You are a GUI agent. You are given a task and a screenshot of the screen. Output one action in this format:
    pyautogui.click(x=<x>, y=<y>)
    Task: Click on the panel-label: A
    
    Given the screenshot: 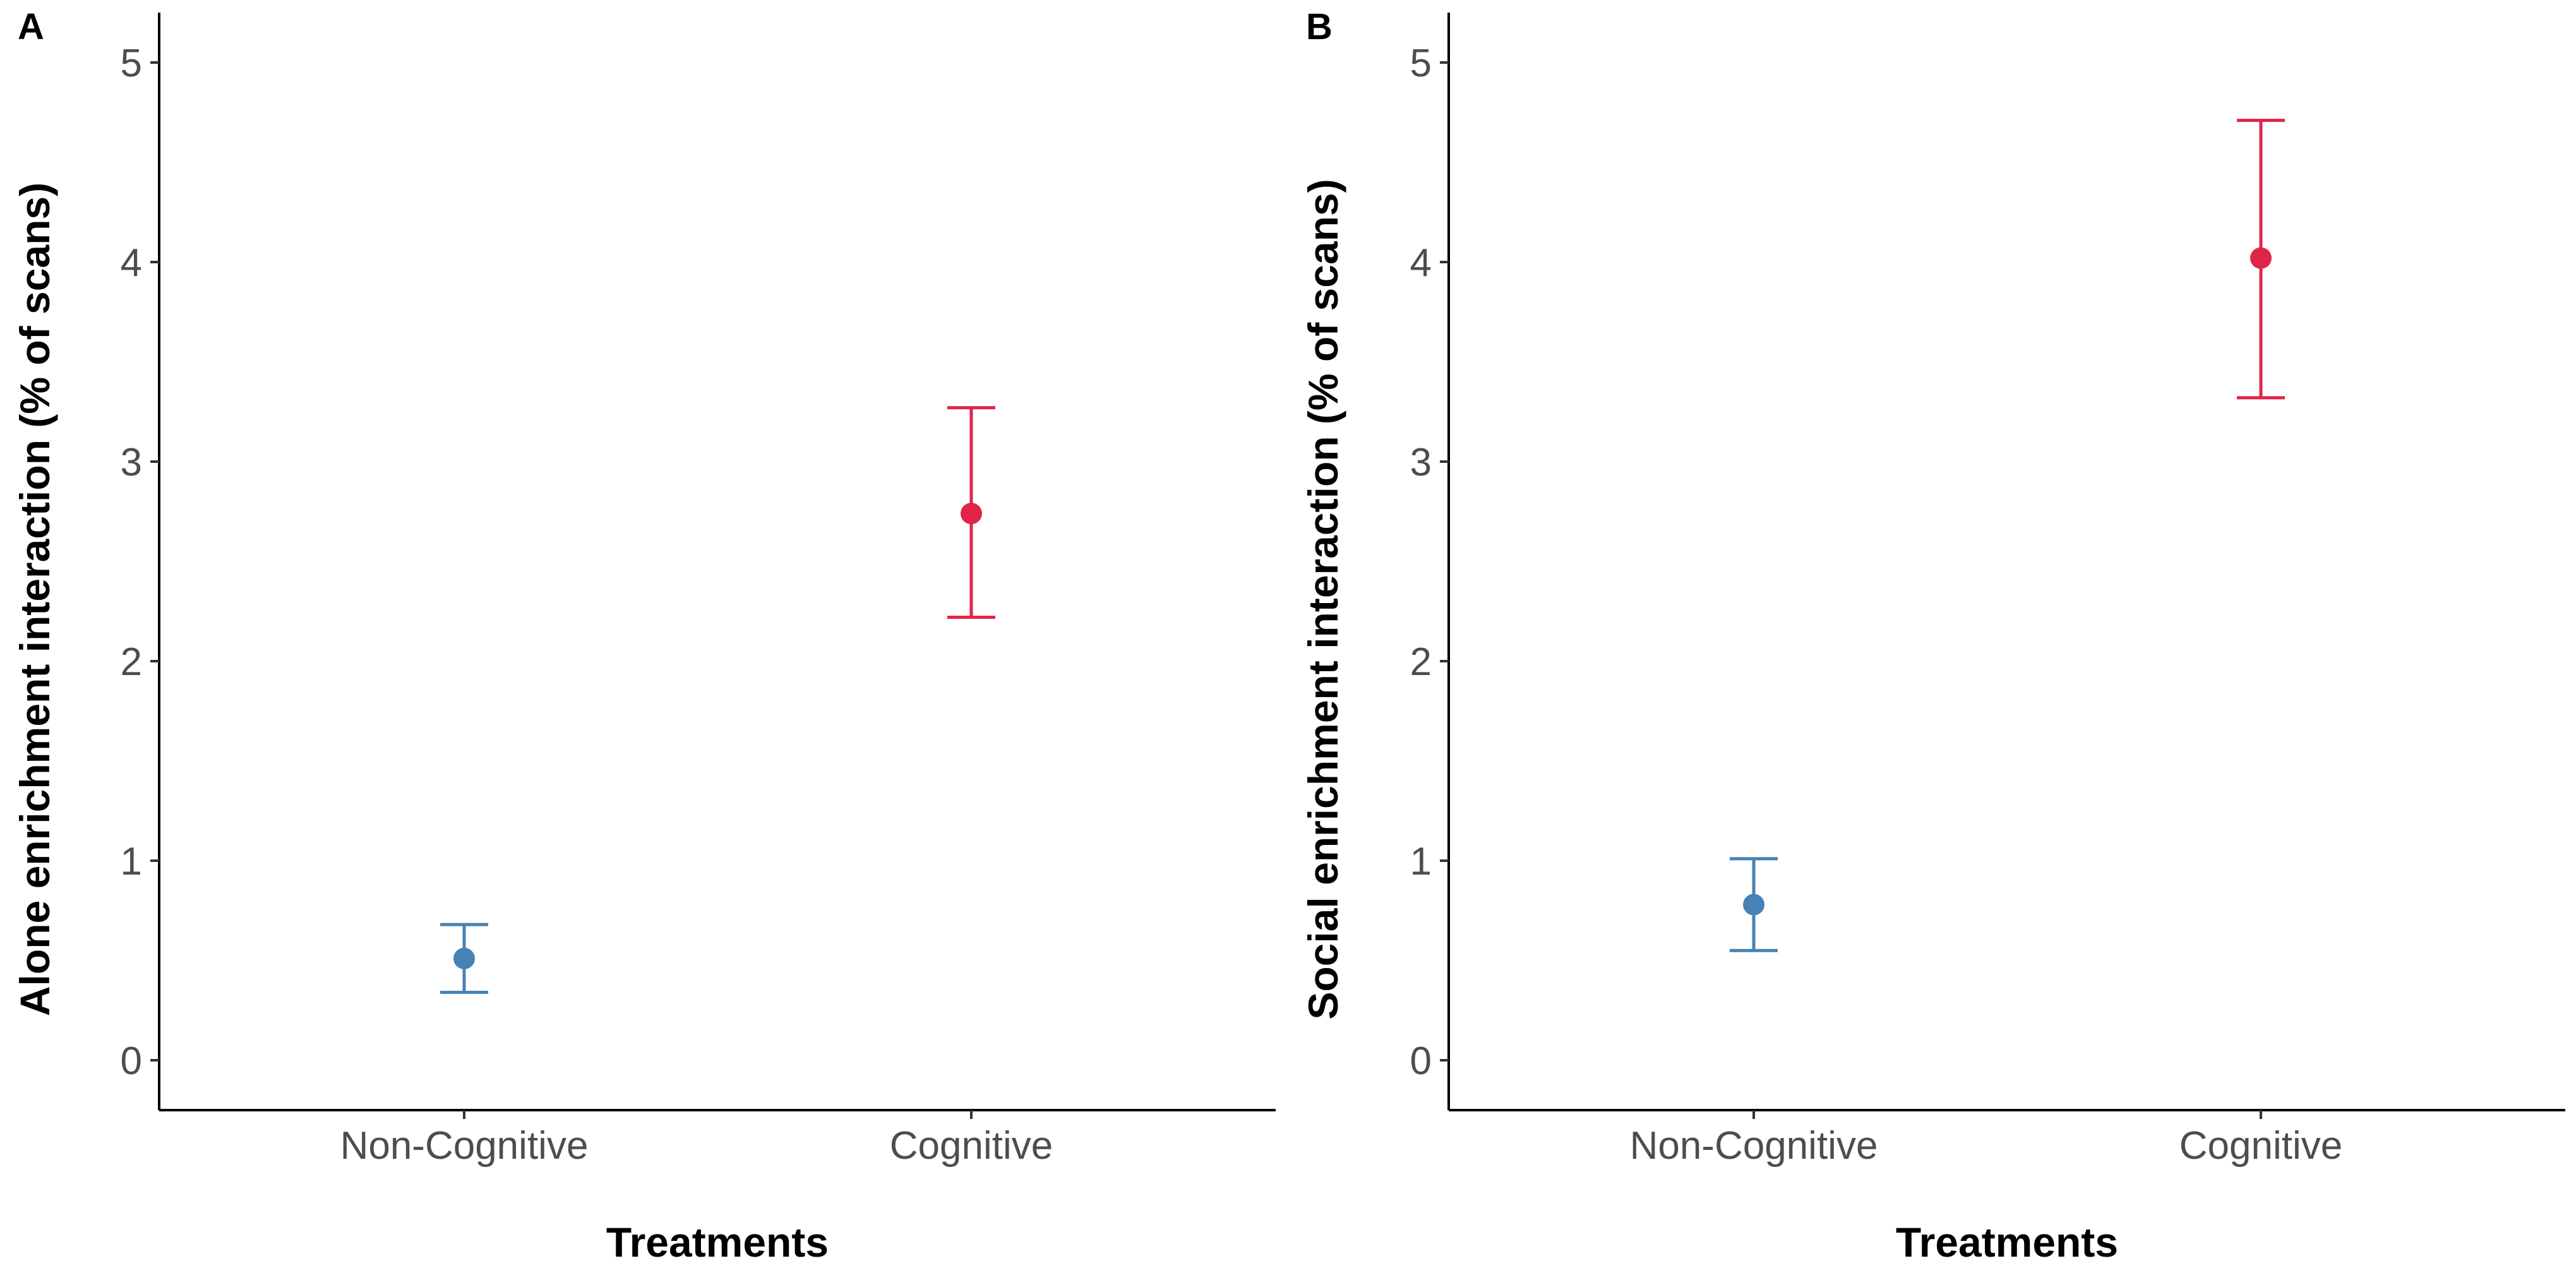 What is the action you would take?
    pyautogui.click(x=31, y=26)
    